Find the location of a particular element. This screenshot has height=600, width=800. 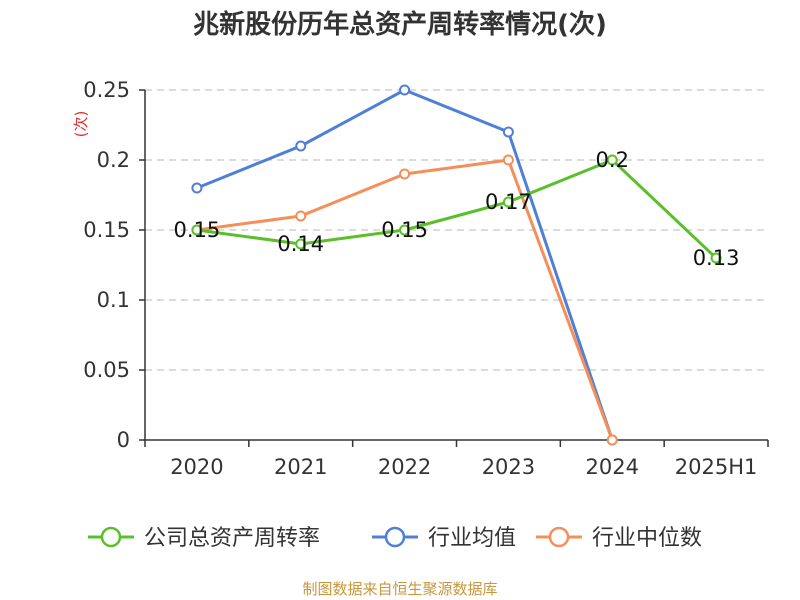

x-tick-label: 2021 is located at coordinates (300, 467).